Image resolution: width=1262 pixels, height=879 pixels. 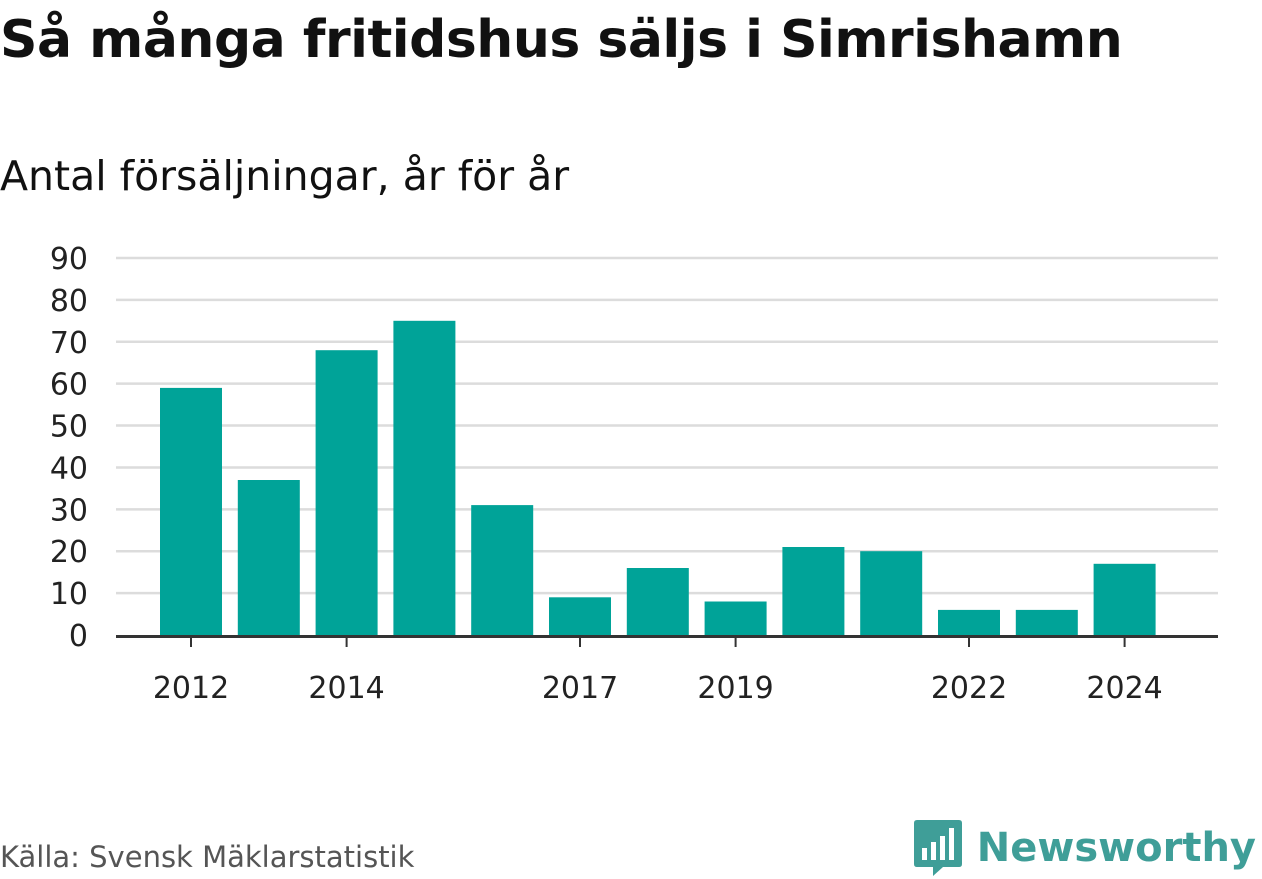 I want to click on chart-subtitle: Antal försäljningar, år för år, so click(x=285, y=176).